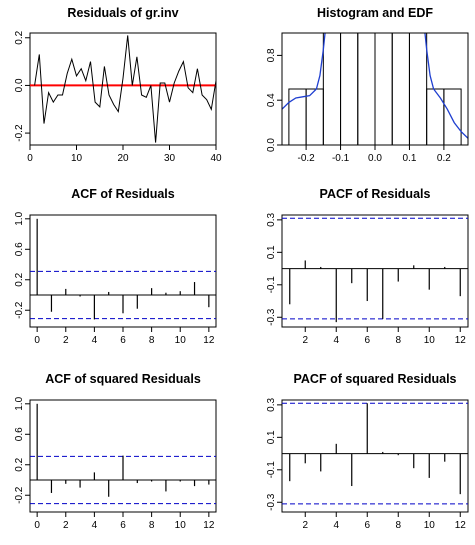 Image resolution: width=475 pixels, height=545 pixels. Describe the element at coordinates (306, 158) in the screenshot. I see `x-tick-label: -0.2` at that location.